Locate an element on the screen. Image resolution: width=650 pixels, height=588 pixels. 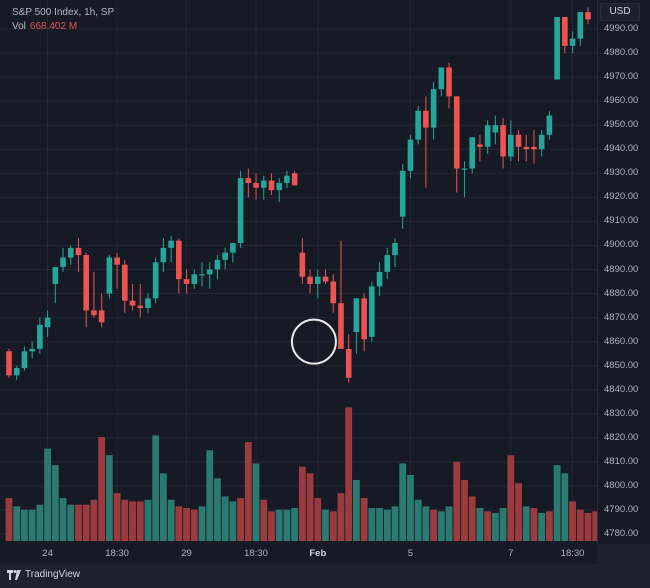
price-tick-label: 4830.00 is located at coordinates (621, 413).